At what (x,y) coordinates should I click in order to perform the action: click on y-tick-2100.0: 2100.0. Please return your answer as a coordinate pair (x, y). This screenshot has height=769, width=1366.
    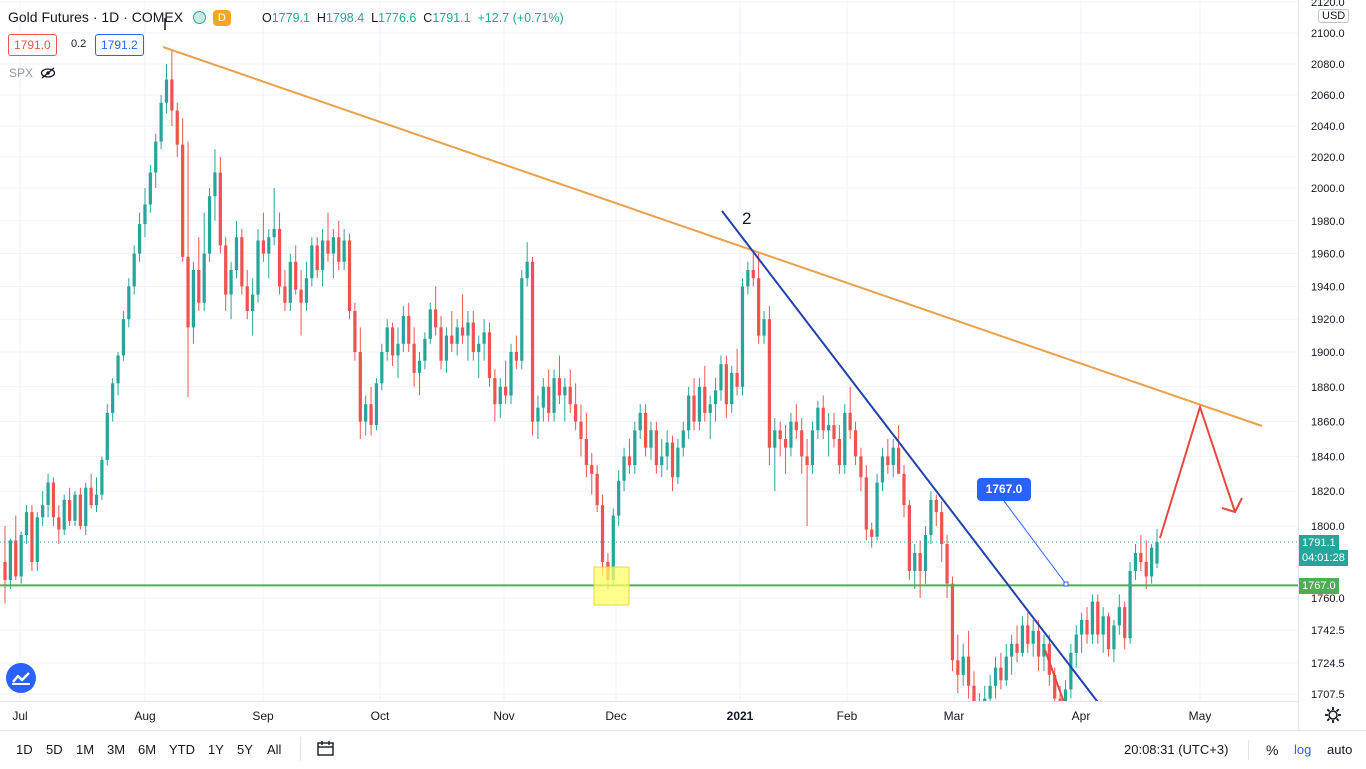
    Looking at the image, I should click on (1328, 34).